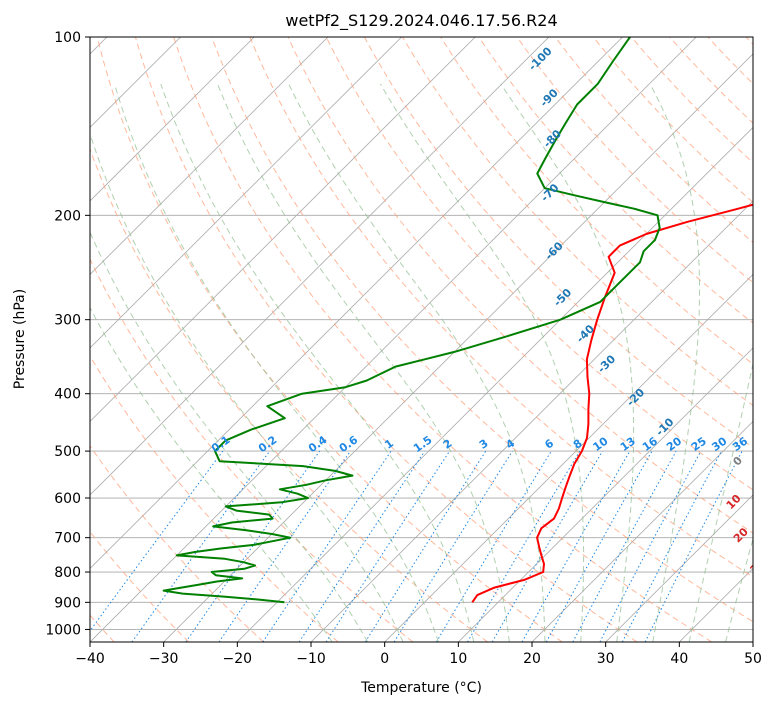  Describe the element at coordinates (384, 659) in the screenshot. I see `x-tick-label: 0` at that location.